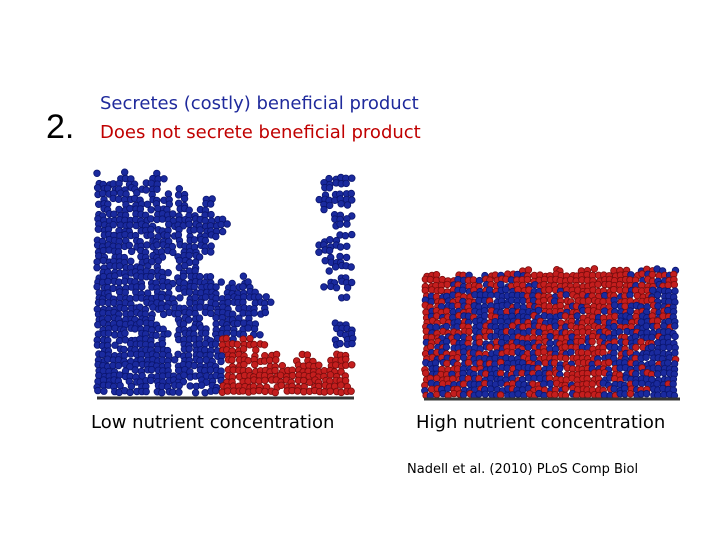 The width and height of the screenshot is (720, 540). What do you see at coordinates (259, 103) in the screenshot?
I see `legend-secretor: Secretes (costly) beneficial product` at bounding box center [259, 103].